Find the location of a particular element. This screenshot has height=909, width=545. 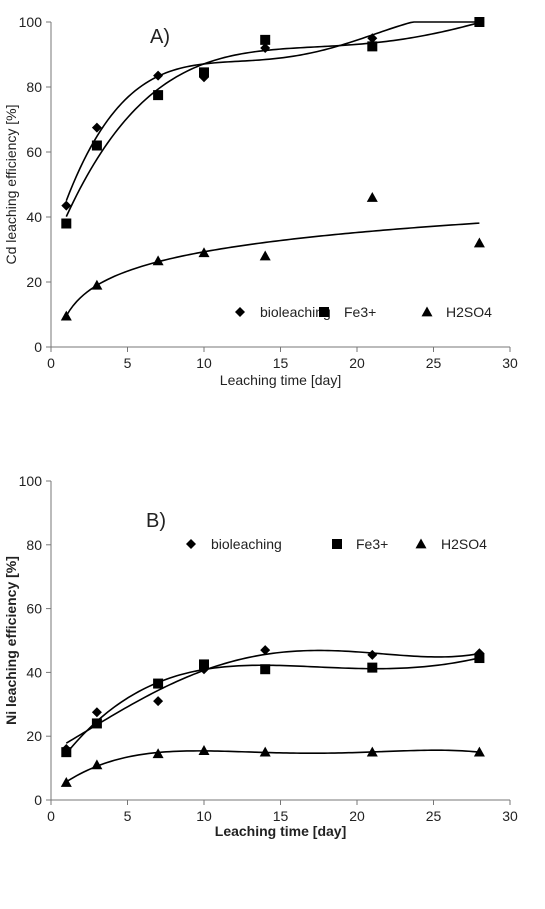

trendline-fe3- is located at coordinates (272, 705).